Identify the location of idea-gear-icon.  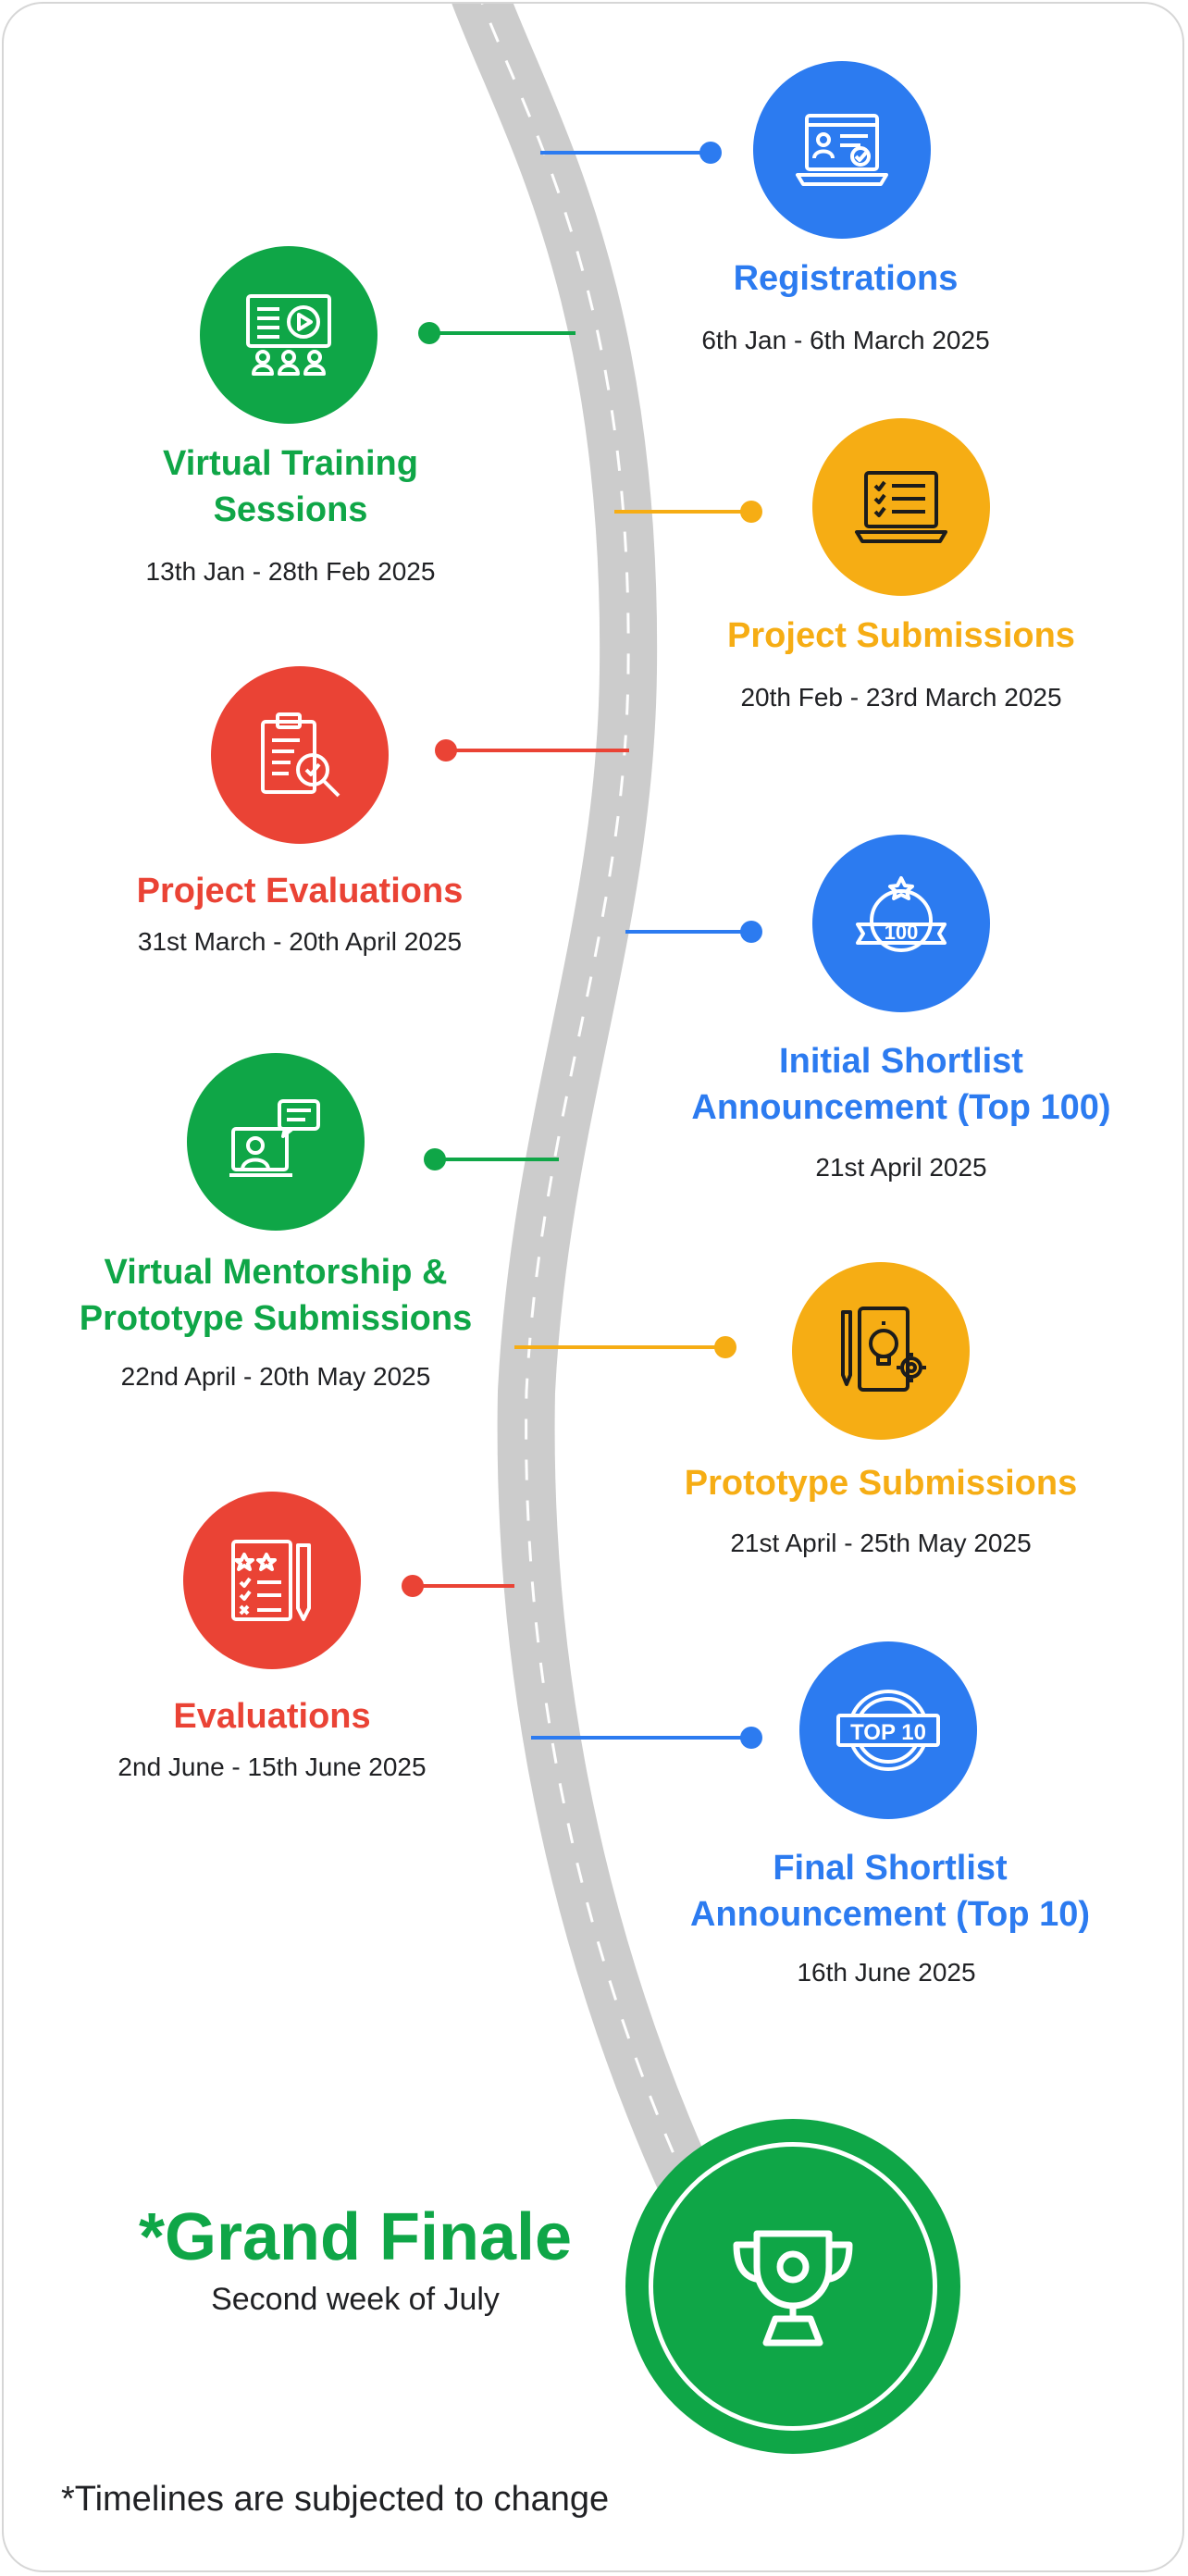
(884, 1350).